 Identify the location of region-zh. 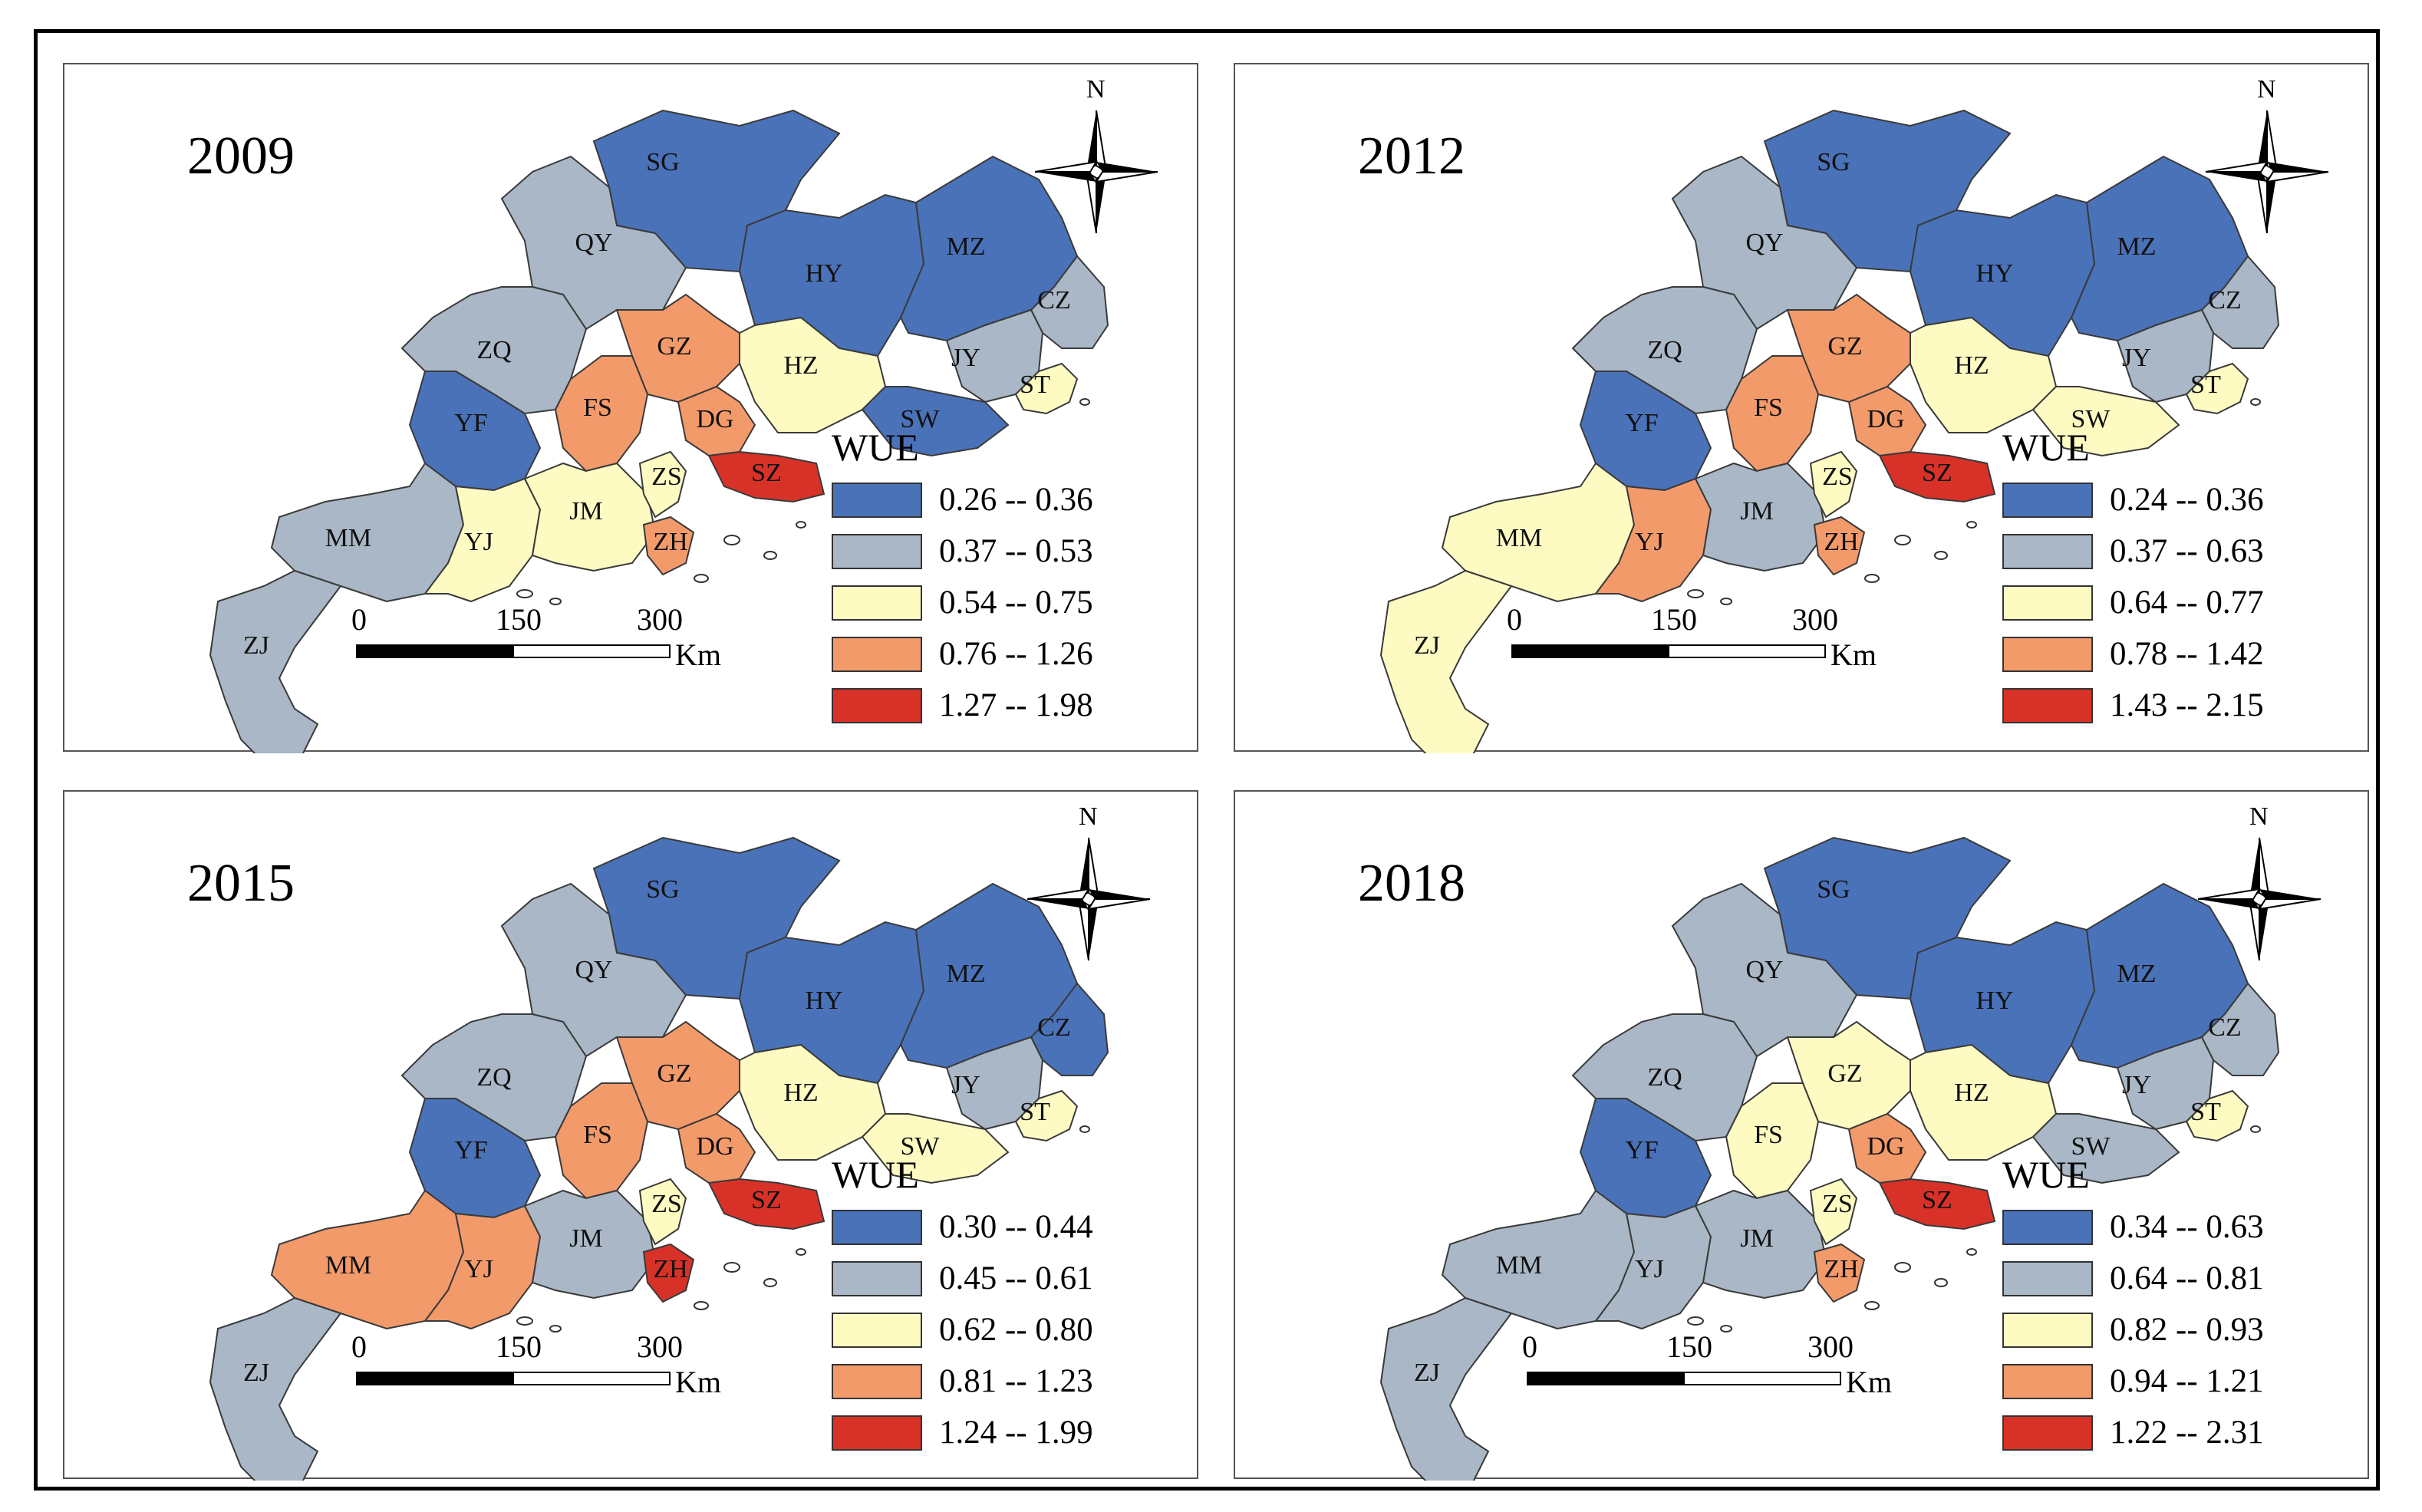
(1840, 546).